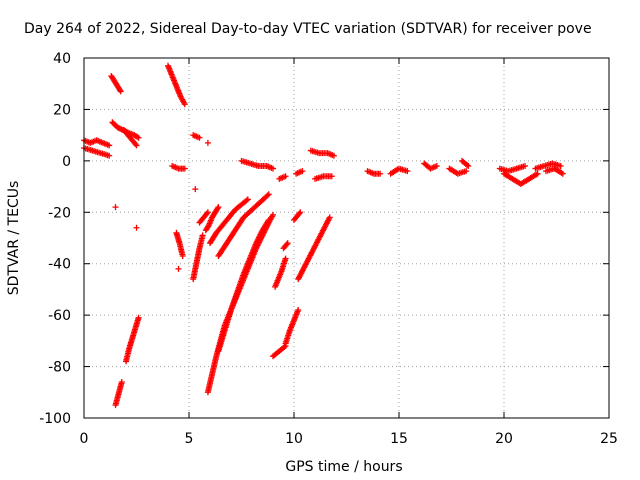  I want to click on series-seg35, so click(374, 172).